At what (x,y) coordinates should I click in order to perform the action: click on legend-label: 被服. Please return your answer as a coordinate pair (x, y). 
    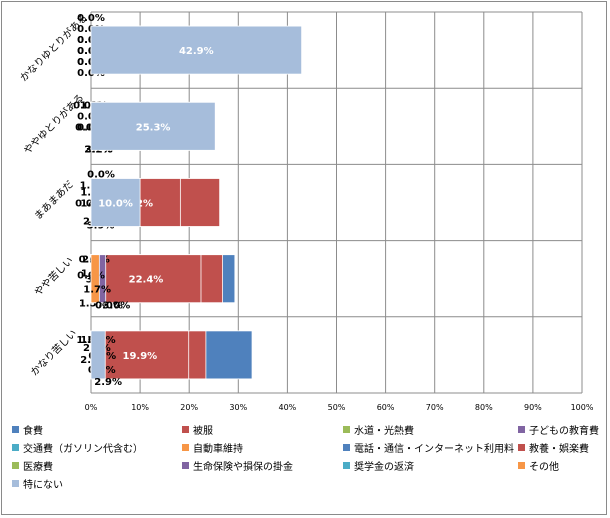
    Looking at the image, I should click on (203, 431).